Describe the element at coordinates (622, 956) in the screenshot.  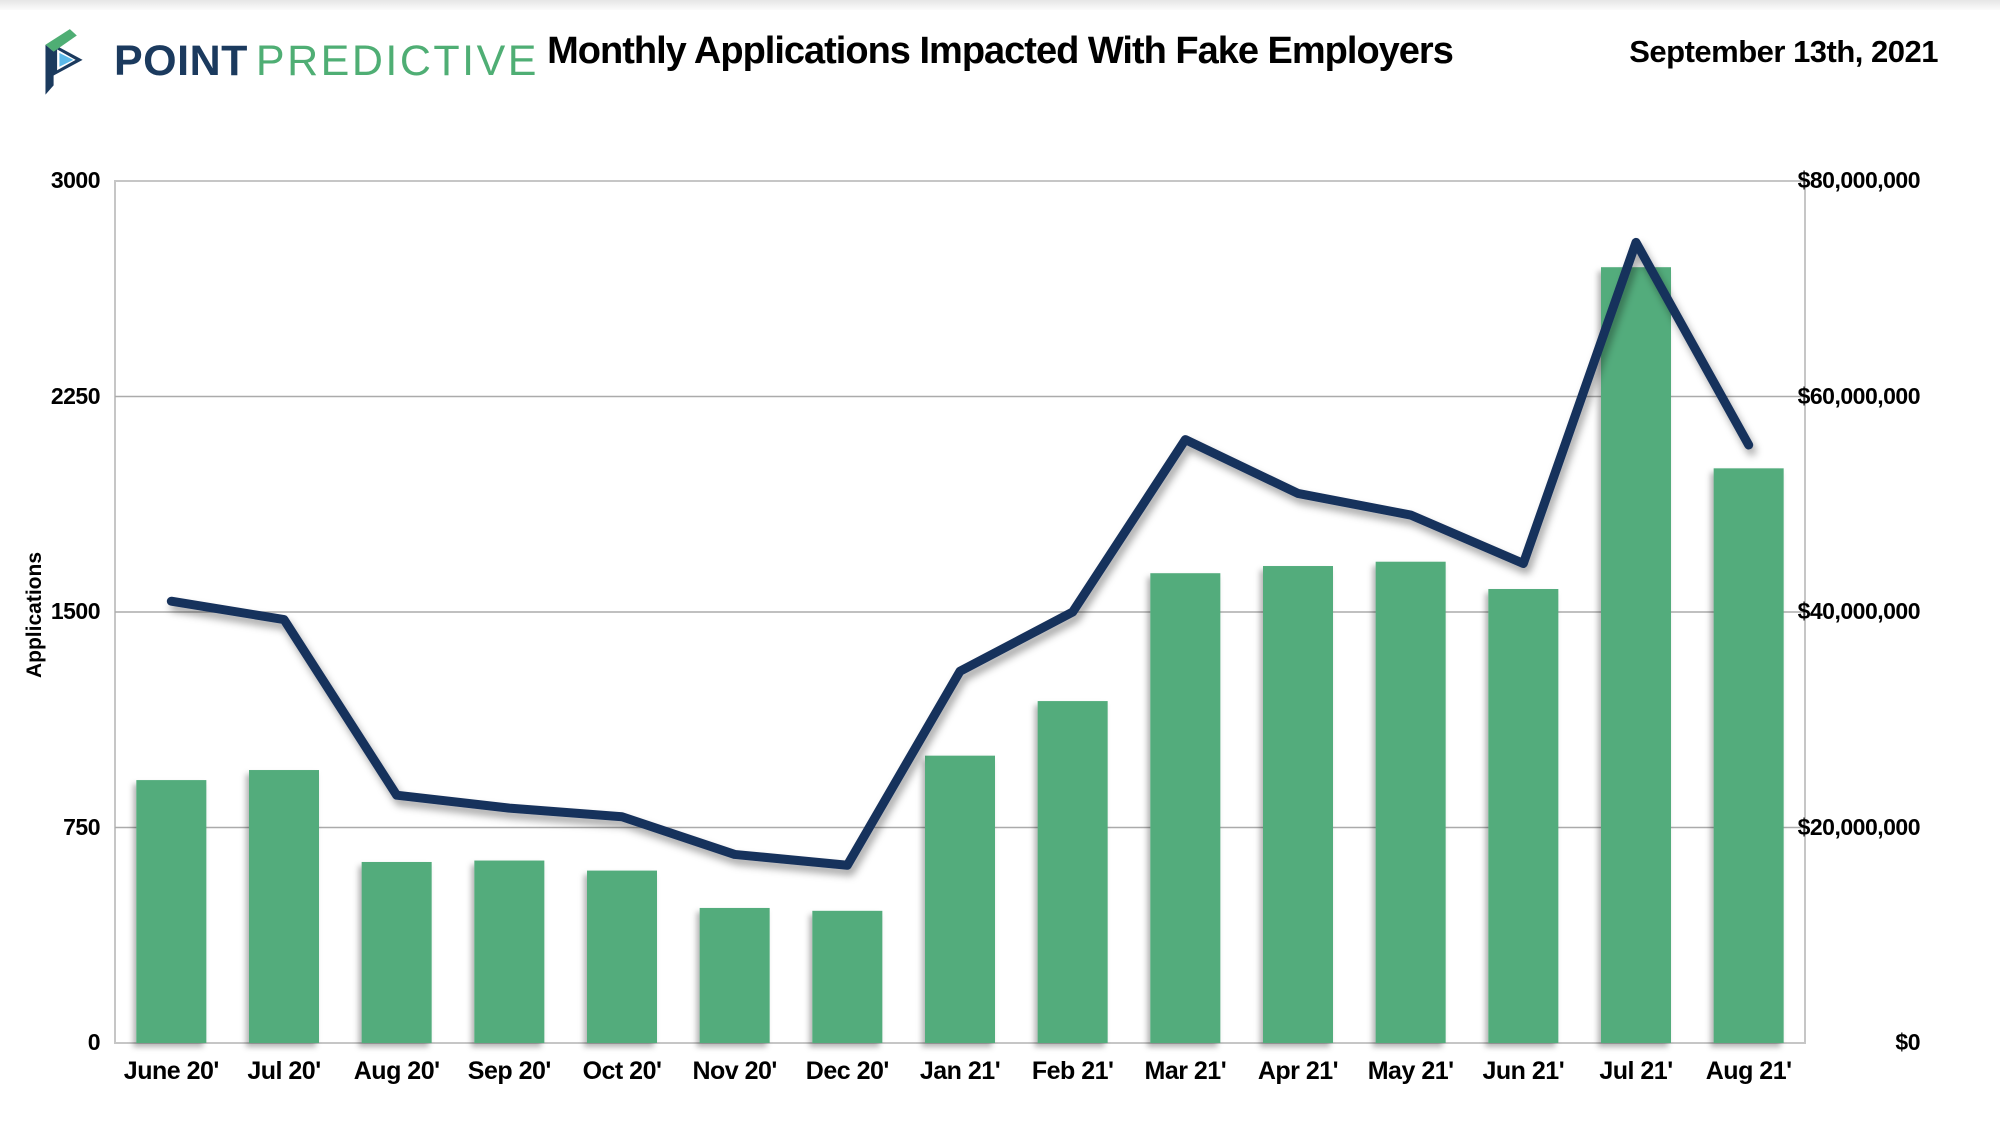
I see `bar-Oct 20'` at that location.